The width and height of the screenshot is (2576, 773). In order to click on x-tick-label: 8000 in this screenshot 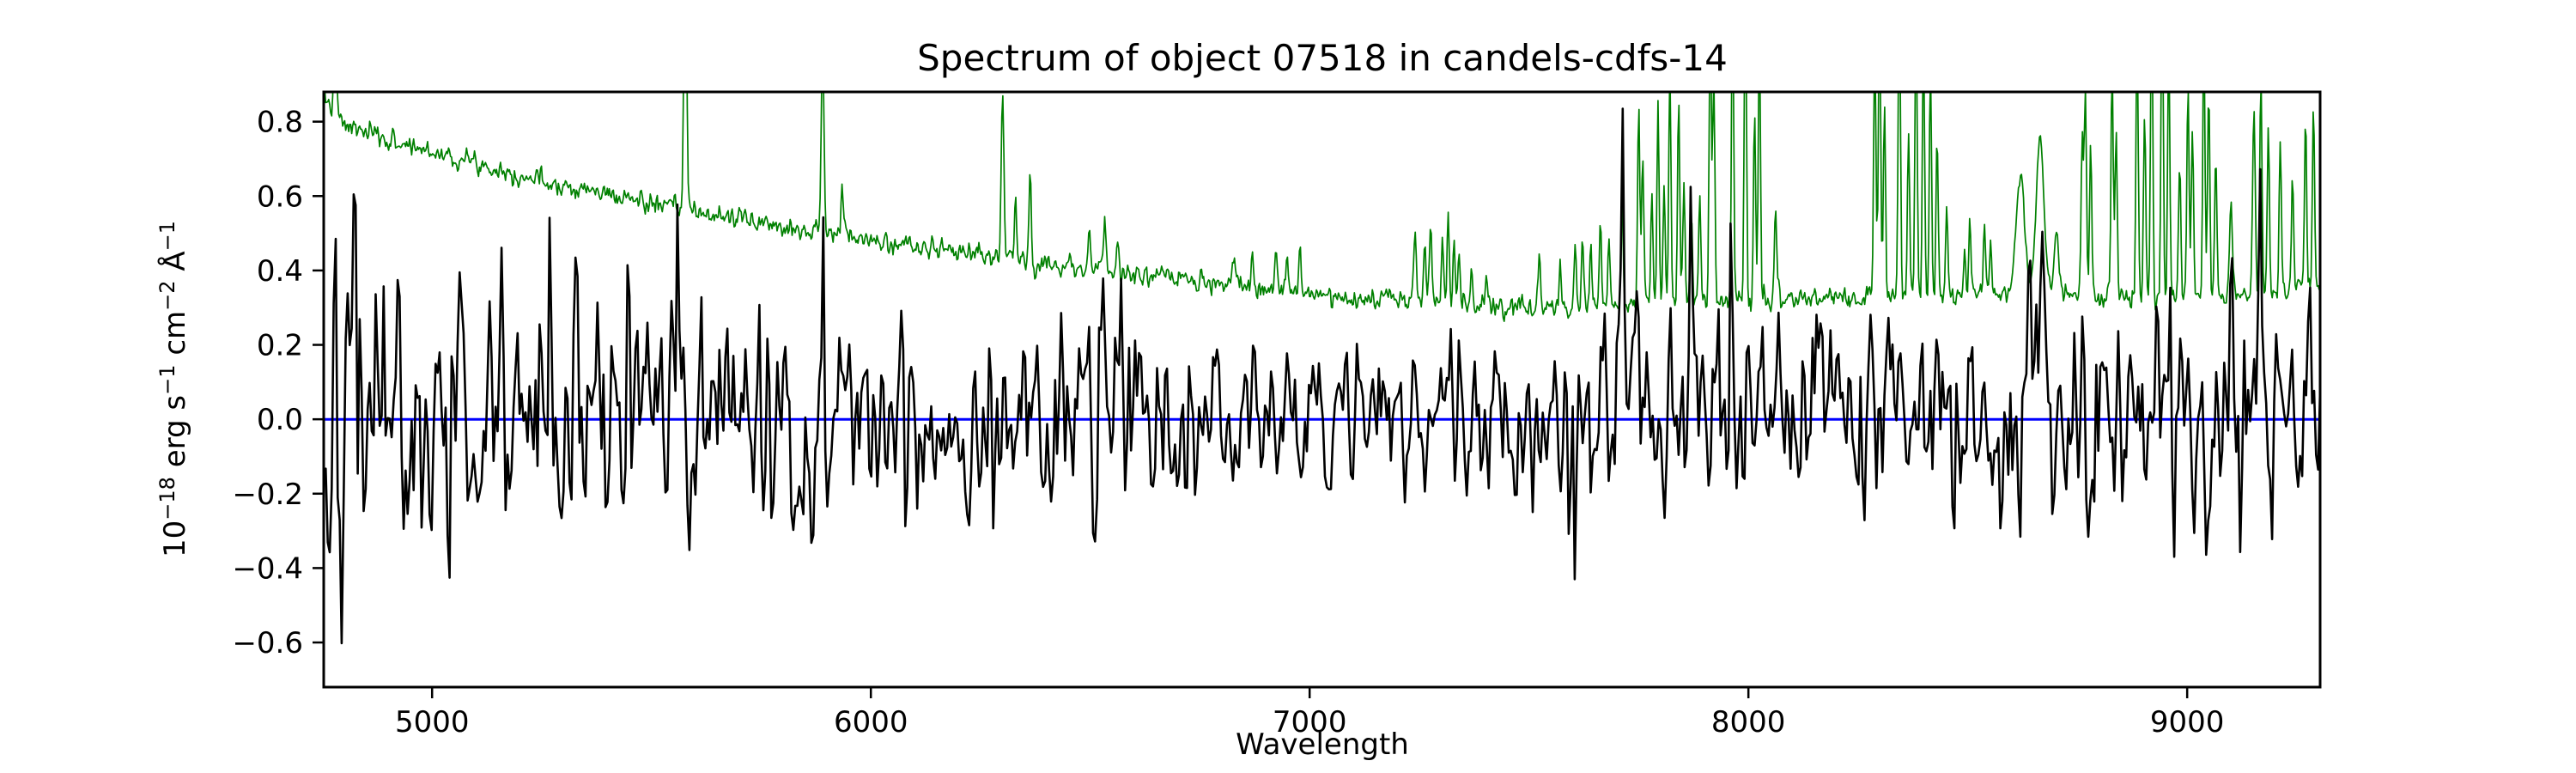, I will do `click(1748, 722)`.